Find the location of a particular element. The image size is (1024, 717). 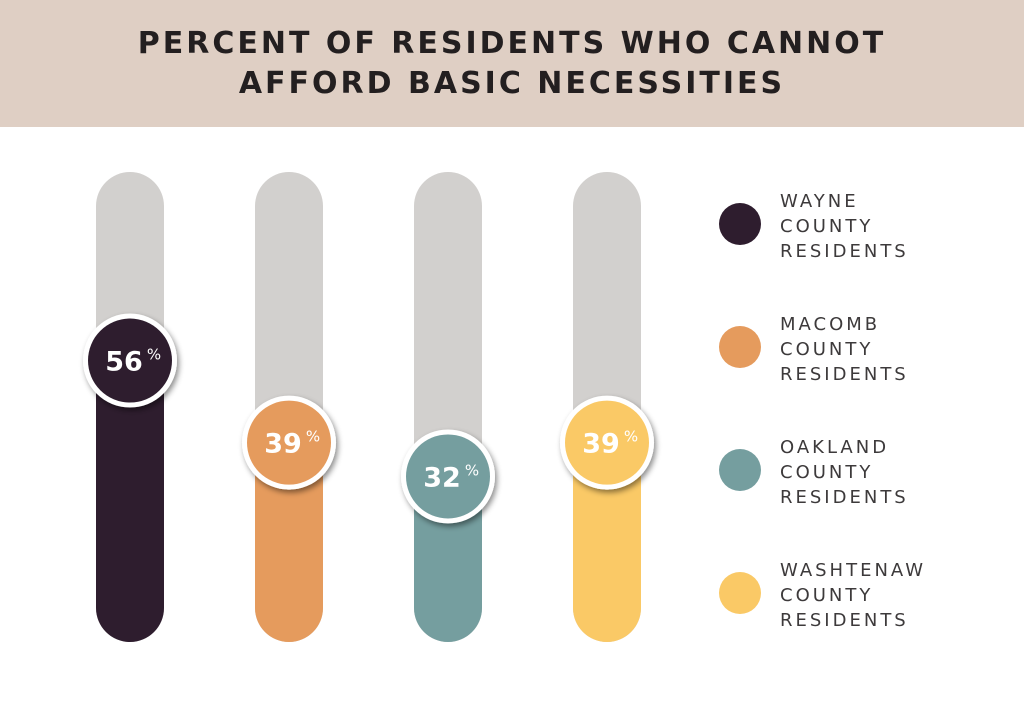

legend-label-line: WASHTENAW is located at coordinates (853, 570).